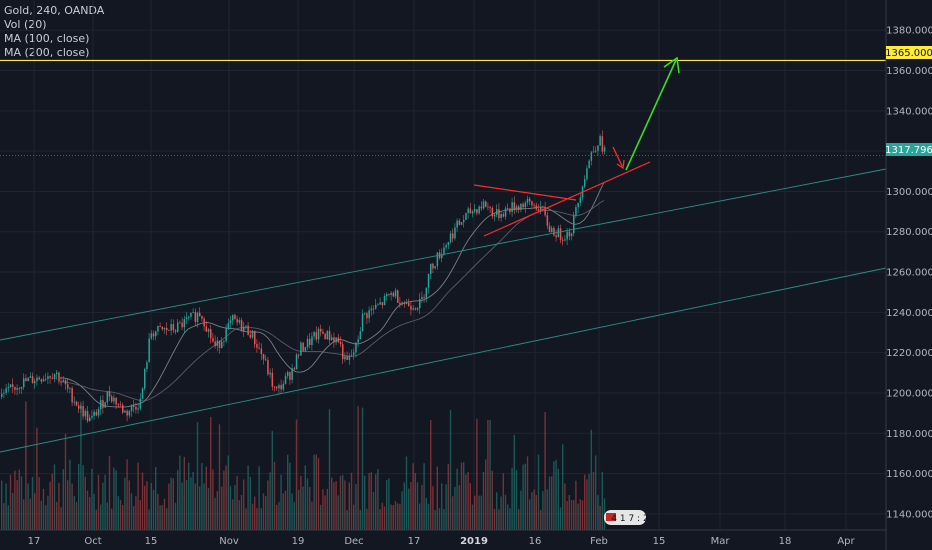 The height and width of the screenshot is (550, 932). I want to click on resistance-price-tag: 1365.000, so click(908, 52).